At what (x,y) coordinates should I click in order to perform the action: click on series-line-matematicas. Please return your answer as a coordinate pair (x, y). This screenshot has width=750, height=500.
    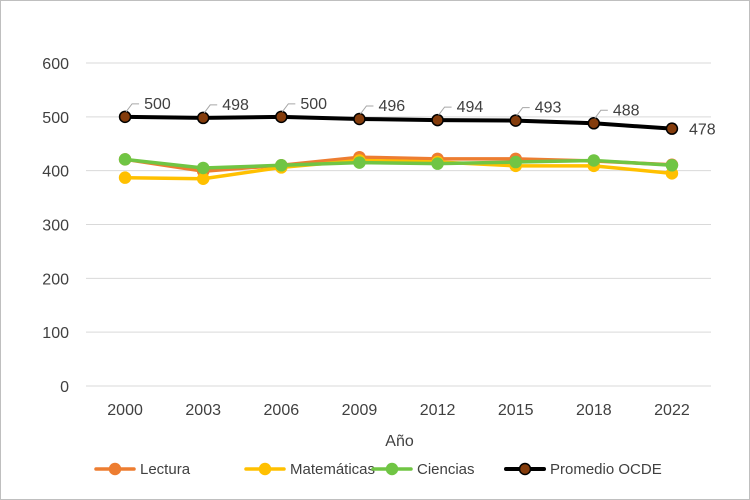
    Looking at the image, I should click on (398, 169).